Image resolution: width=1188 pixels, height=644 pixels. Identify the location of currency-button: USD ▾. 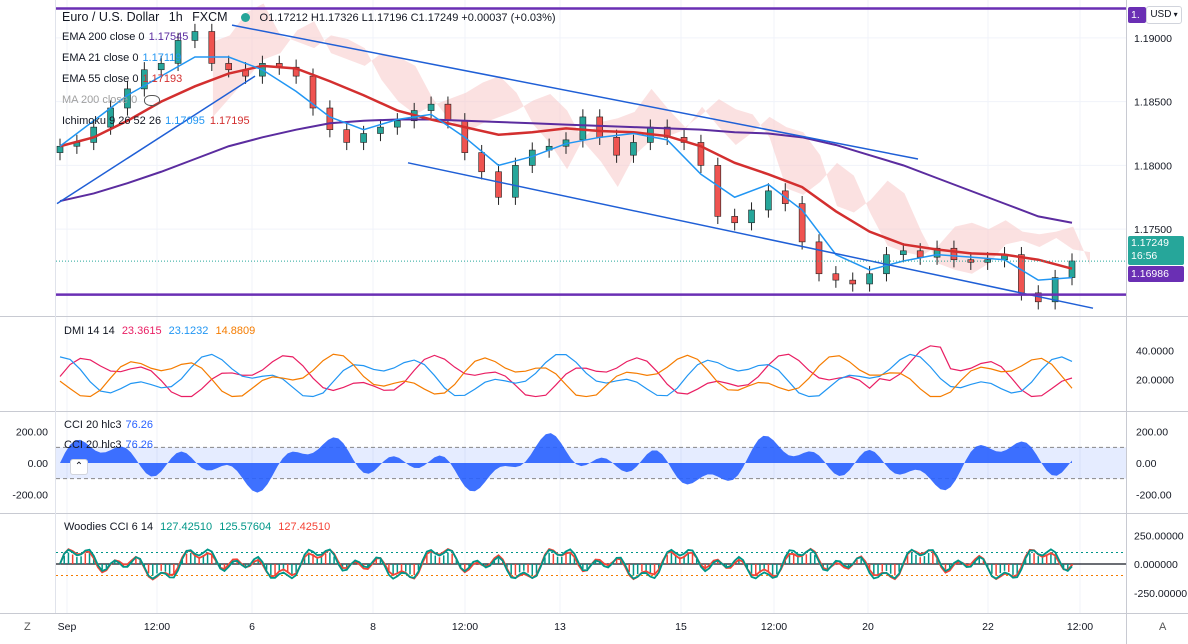
(1164, 15).